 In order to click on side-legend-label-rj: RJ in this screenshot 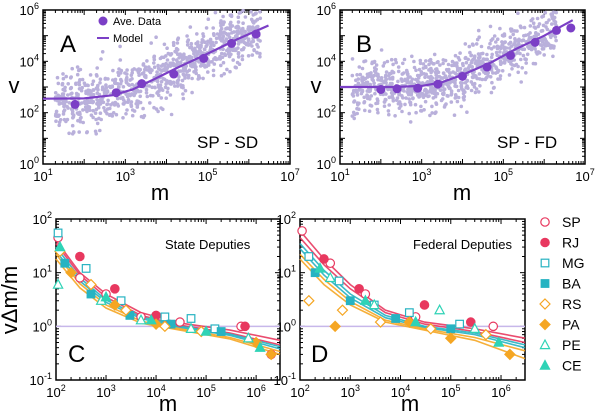, I will do `click(570, 243)`.